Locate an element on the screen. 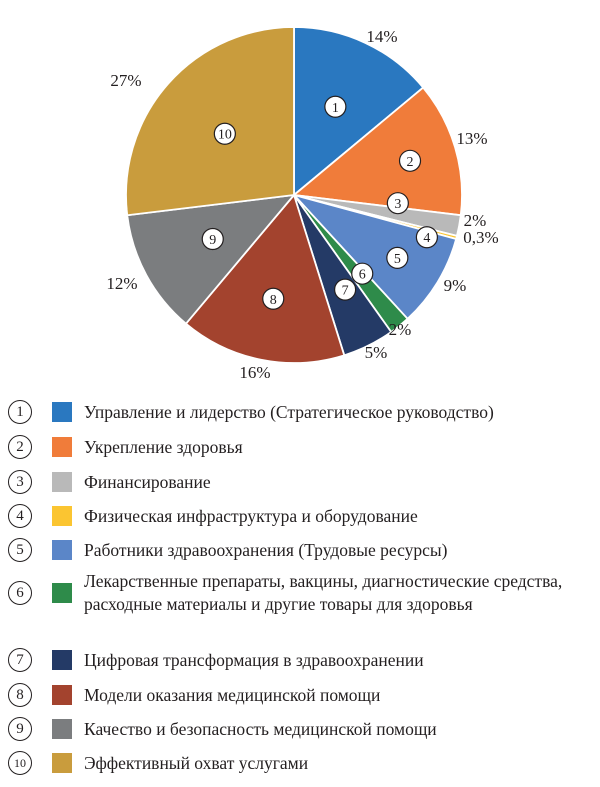 Image resolution: width=600 pixels, height=787 pixels. slice-marker-1: 1 is located at coordinates (335, 106).